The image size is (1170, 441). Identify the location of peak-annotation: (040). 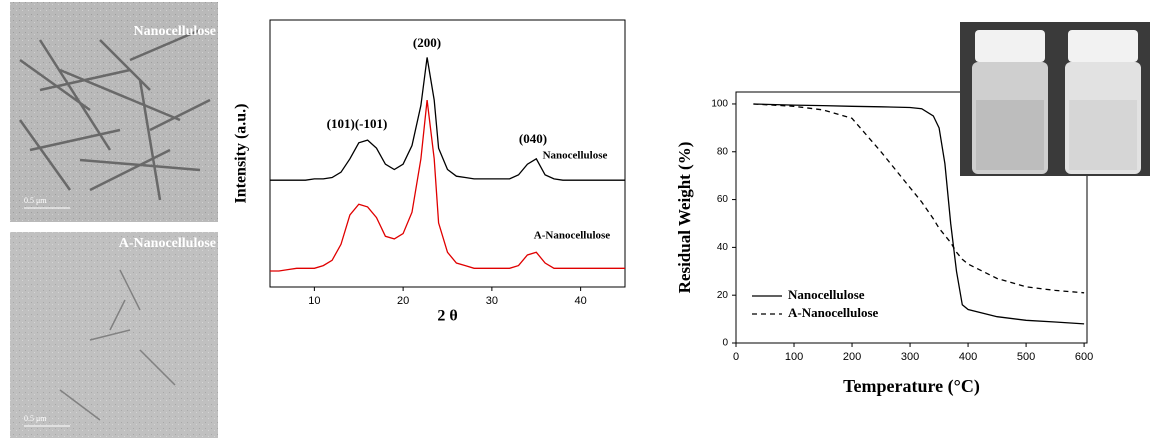
(533, 138).